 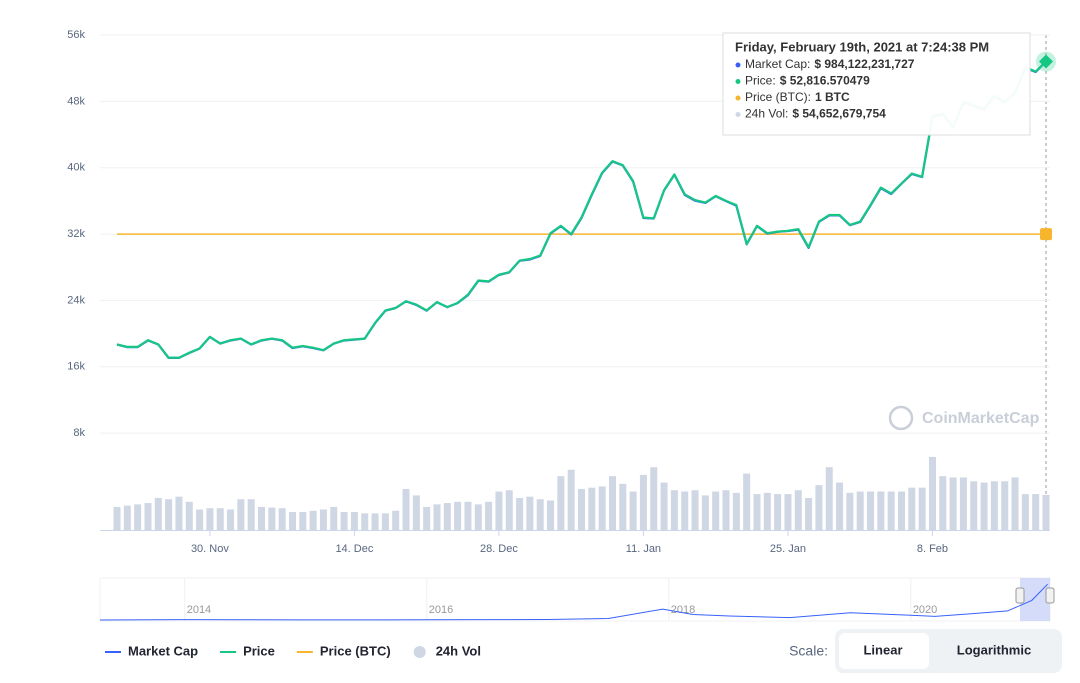 What do you see at coordinates (932, 549) in the screenshot?
I see `x-tick-label: 8. Feb` at bounding box center [932, 549].